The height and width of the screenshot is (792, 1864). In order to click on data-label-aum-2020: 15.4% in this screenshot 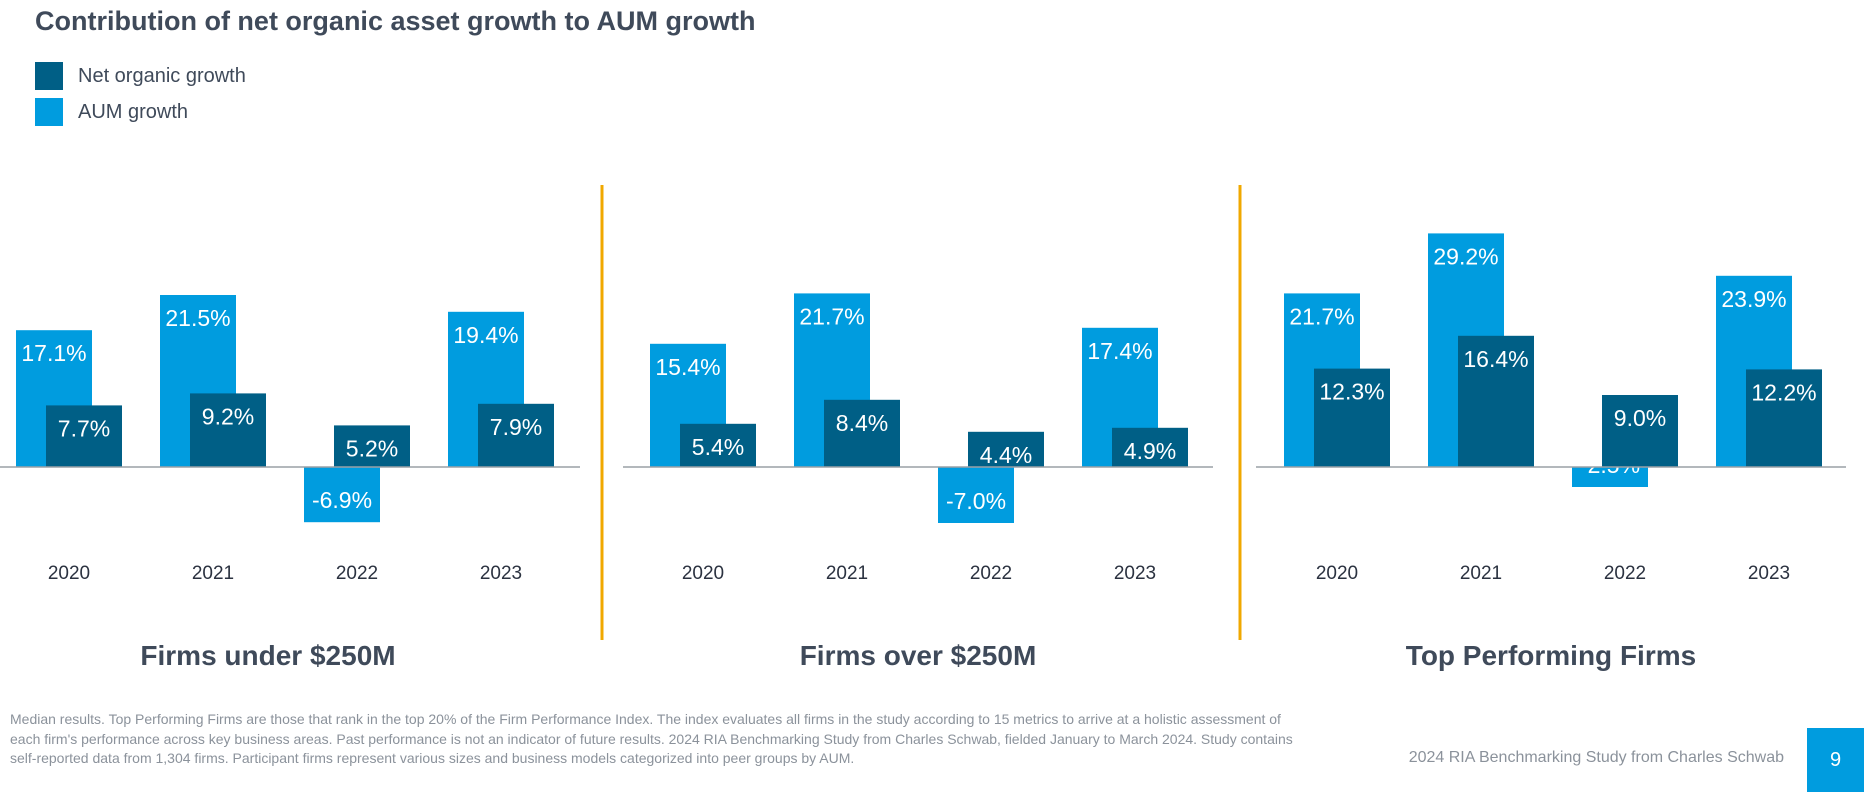, I will do `click(687, 367)`.